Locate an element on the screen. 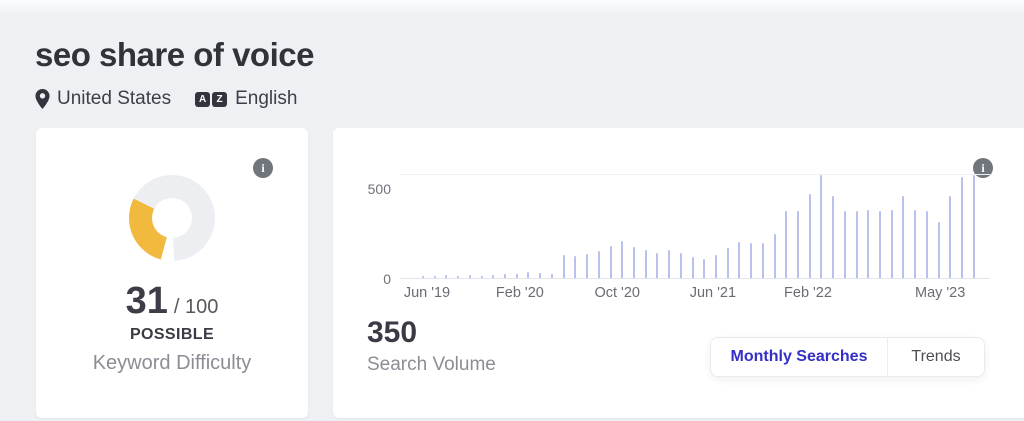 The image size is (1024, 421). y-axis-tick-0: 0 is located at coordinates (387, 279).